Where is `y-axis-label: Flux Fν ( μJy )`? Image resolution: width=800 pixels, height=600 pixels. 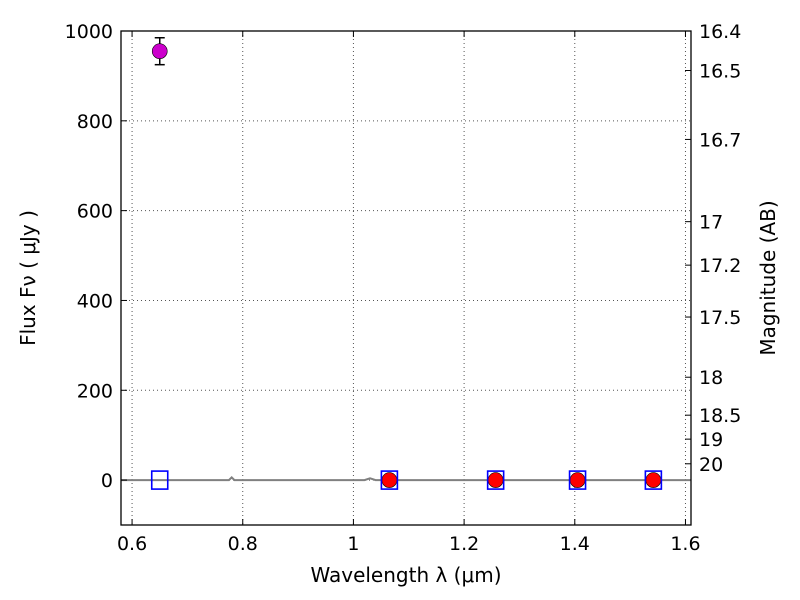
y-axis-label: Flux Fν ( μJy ) is located at coordinates (28, 278).